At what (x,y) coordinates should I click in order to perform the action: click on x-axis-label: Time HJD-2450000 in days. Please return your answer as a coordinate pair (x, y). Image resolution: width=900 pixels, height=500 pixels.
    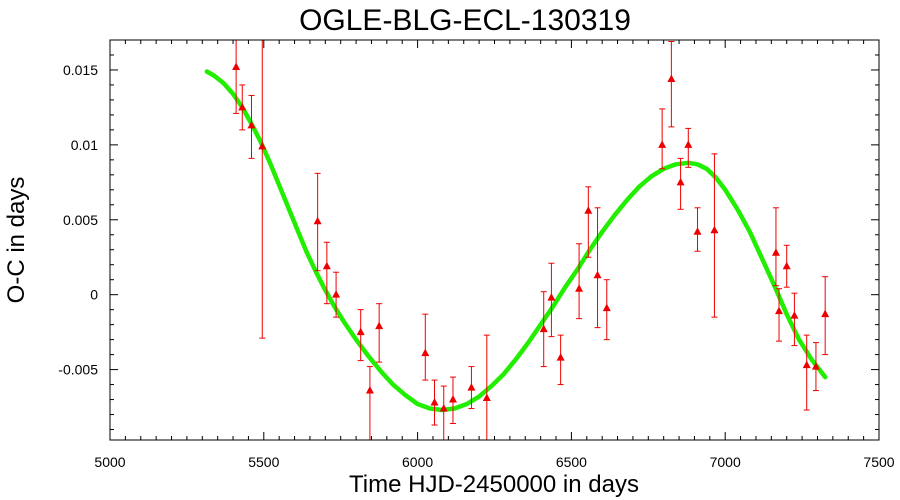
    Looking at the image, I should click on (494, 484).